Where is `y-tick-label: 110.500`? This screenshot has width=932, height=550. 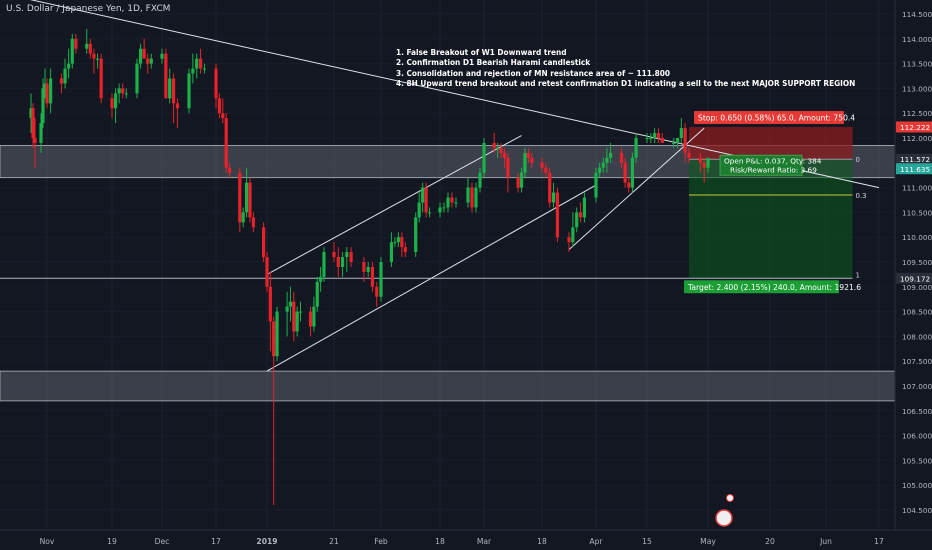
y-tick-label: 110.500 is located at coordinates (917, 212).